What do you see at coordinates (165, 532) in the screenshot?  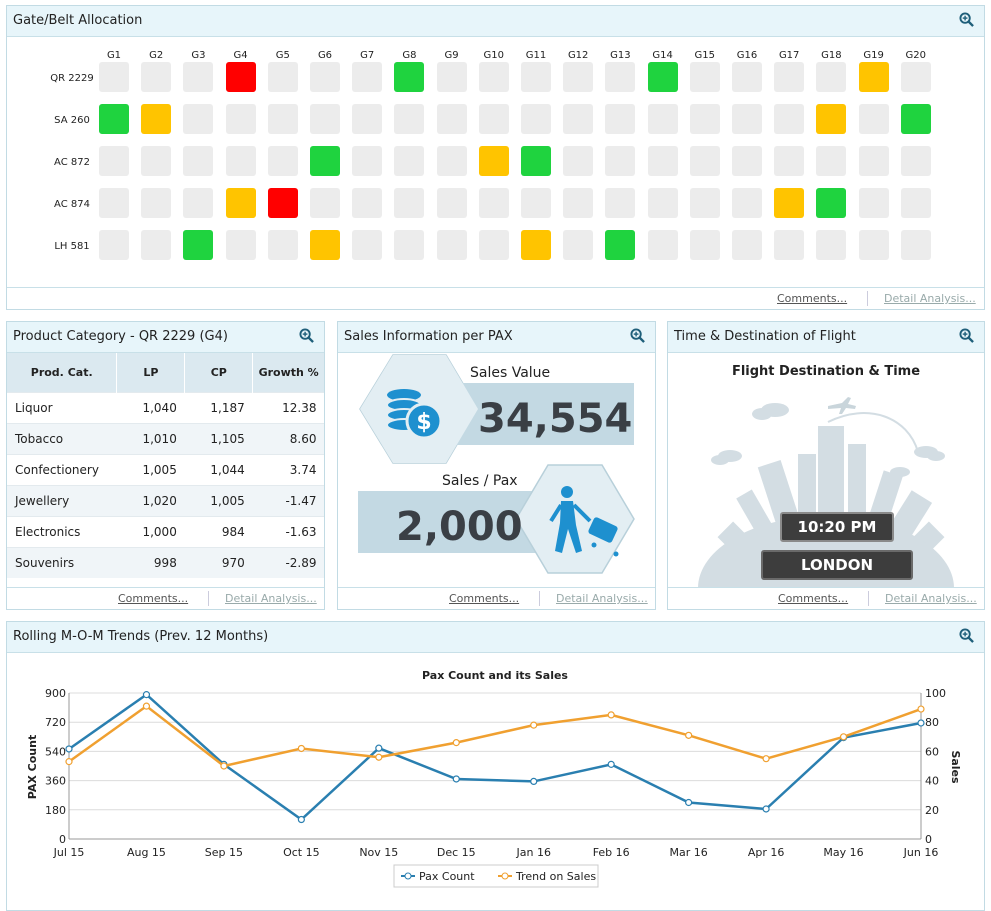 I see `table-row: Electronics 1,000 984 -1.63` at bounding box center [165, 532].